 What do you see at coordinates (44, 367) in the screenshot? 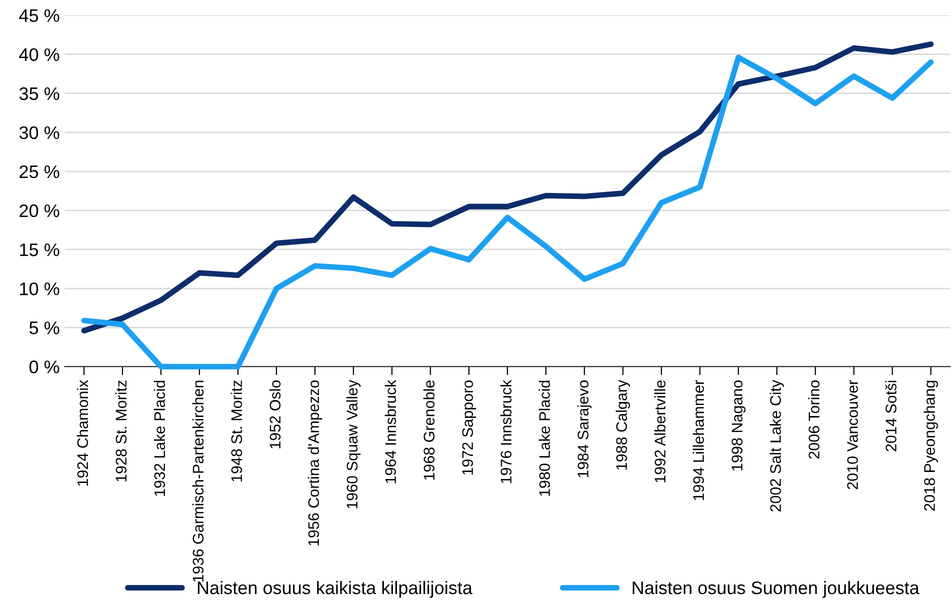
I see `y-tick-label: 0 %` at bounding box center [44, 367].